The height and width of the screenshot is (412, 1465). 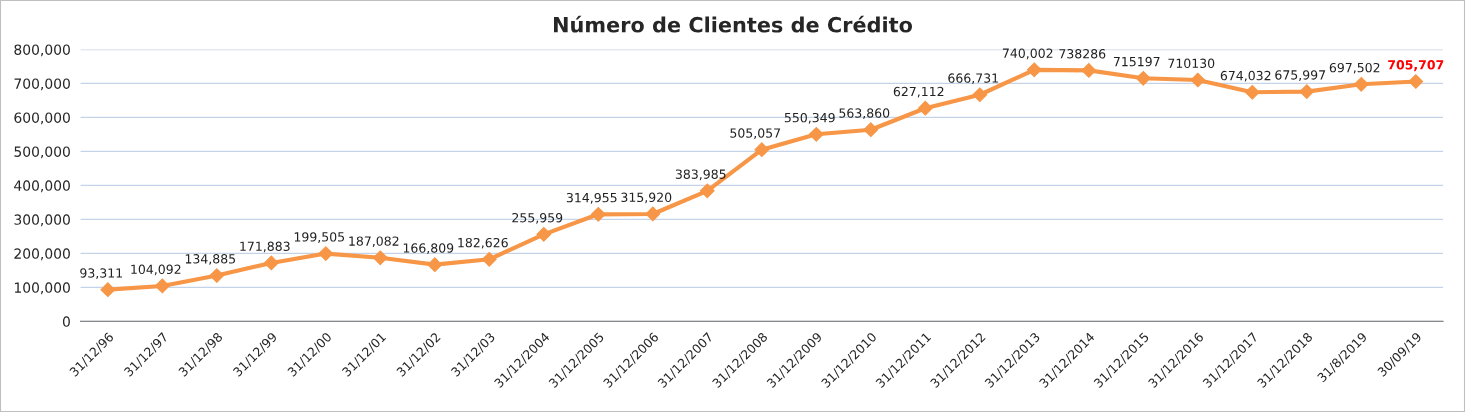 I want to click on data-label: 666,731, so click(x=973, y=79).